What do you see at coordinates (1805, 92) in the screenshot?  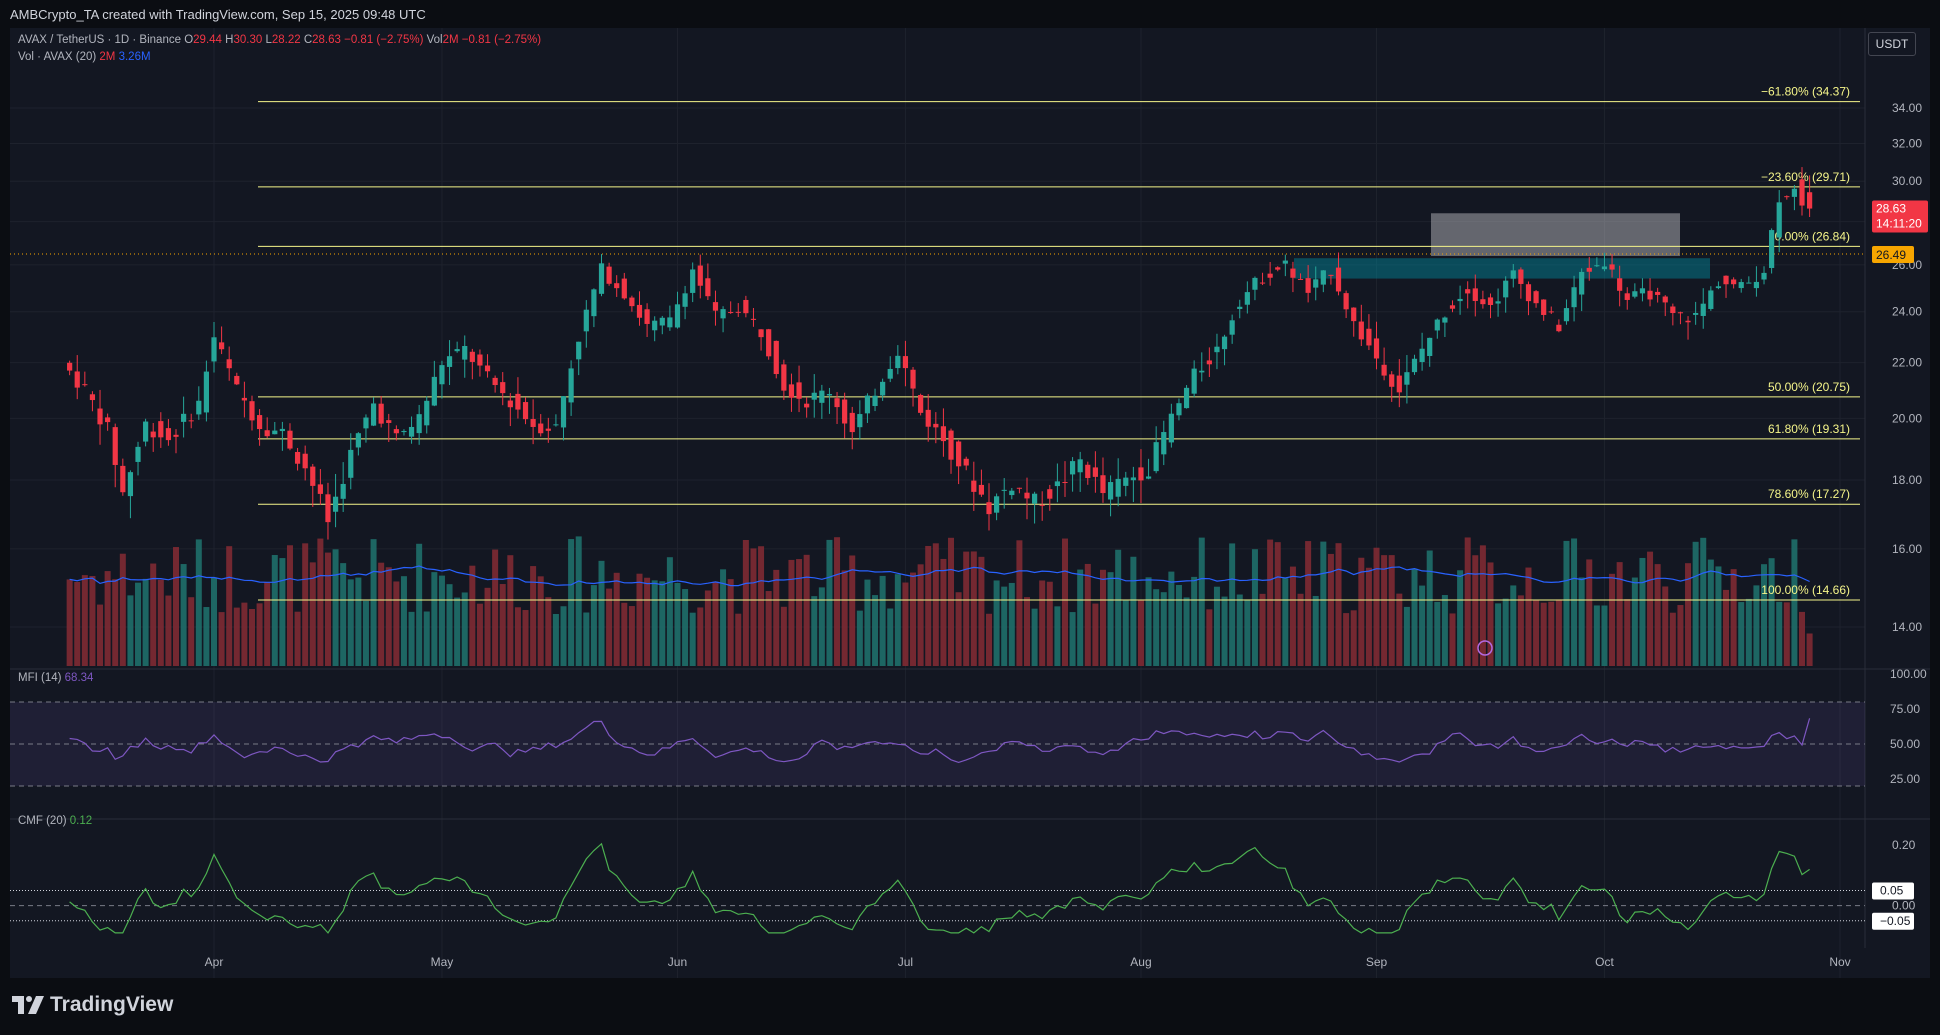 I see `fib-label: −61.80% (34.37)` at bounding box center [1805, 92].